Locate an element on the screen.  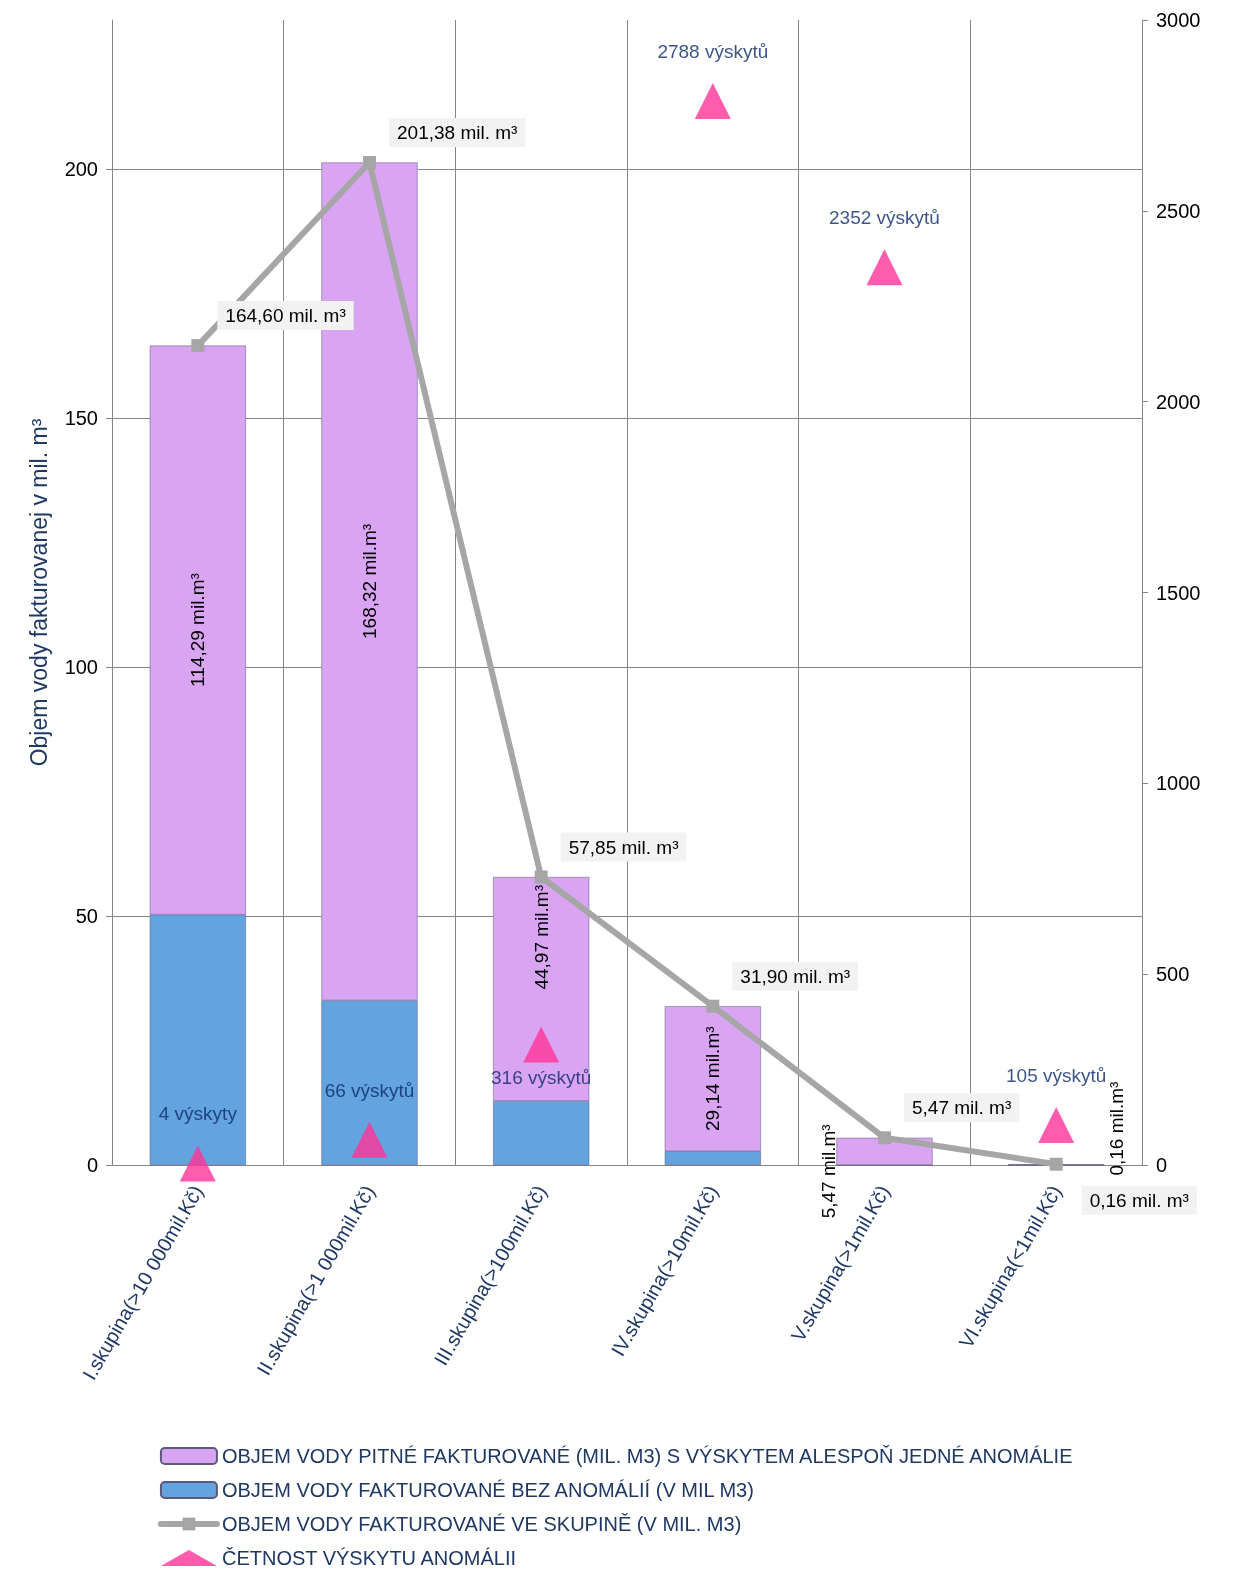
y2-tick-label: 1000 is located at coordinates (1178, 783).